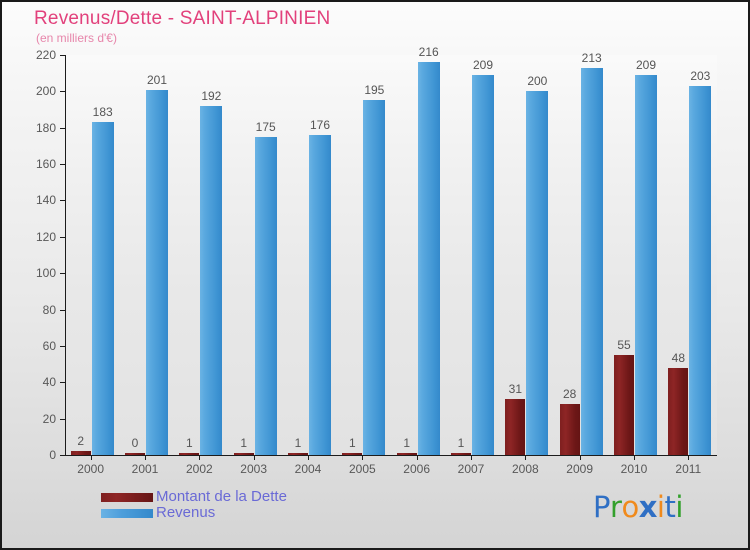  Describe the element at coordinates (135, 443) in the screenshot. I see `bar-label-debt-2001: 0` at that location.